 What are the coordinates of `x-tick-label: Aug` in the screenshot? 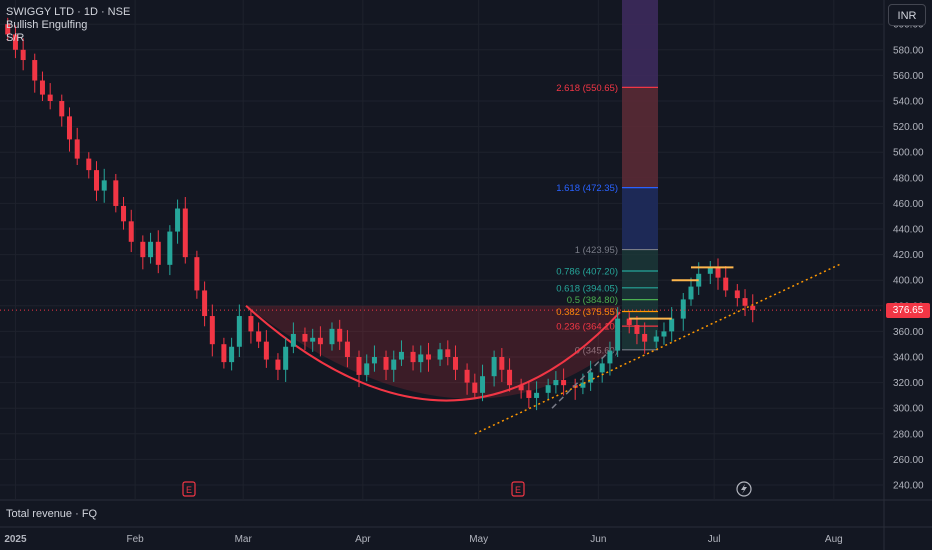 It's located at (834, 539).